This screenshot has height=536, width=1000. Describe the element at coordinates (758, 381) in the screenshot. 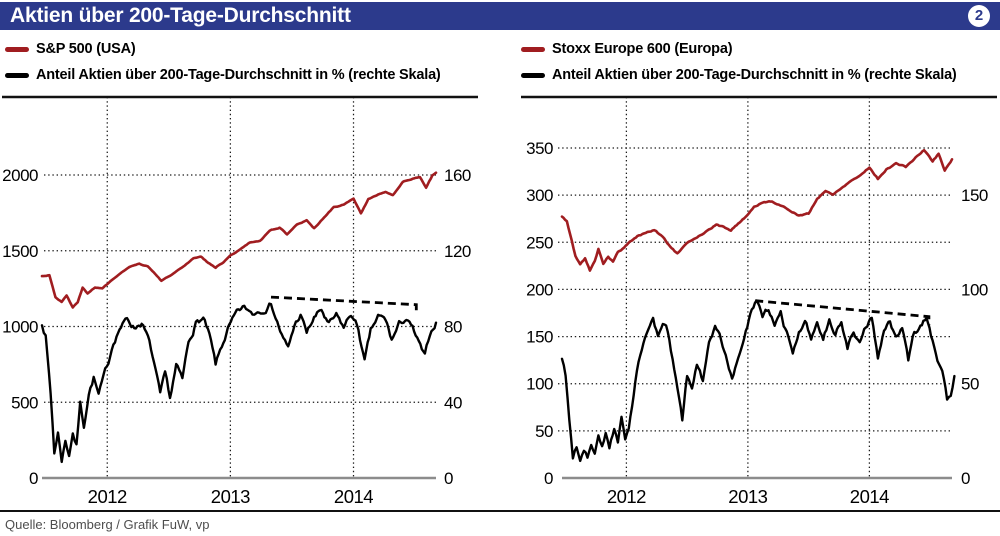

I see `series-stoxx600-share-above-200d` at that location.